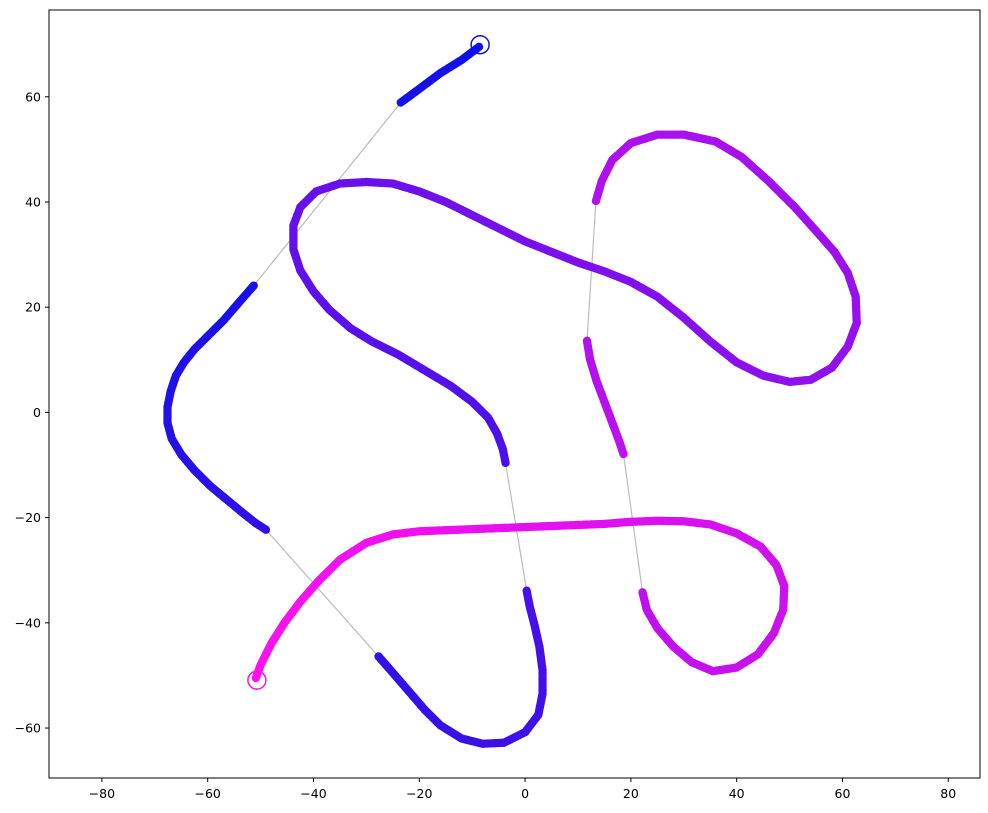 The width and height of the screenshot is (988, 813). Describe the element at coordinates (102, 793) in the screenshot. I see `x-tick-label: −80` at that location.